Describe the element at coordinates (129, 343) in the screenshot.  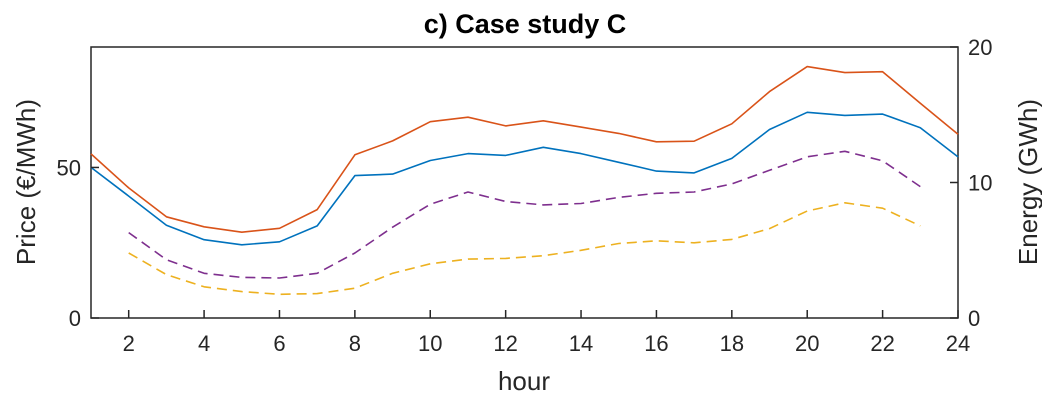
I see `x-tick-label: 2` at that location.